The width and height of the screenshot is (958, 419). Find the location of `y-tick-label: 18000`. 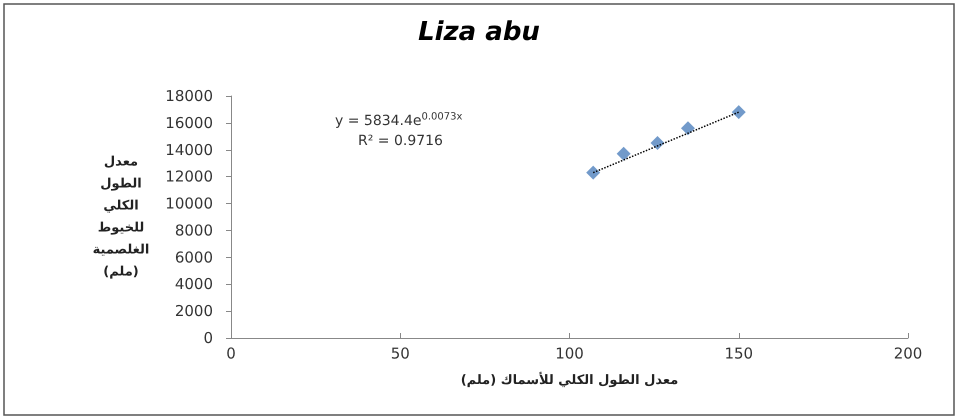

y-tick-label: 18000 is located at coordinates (189, 96).